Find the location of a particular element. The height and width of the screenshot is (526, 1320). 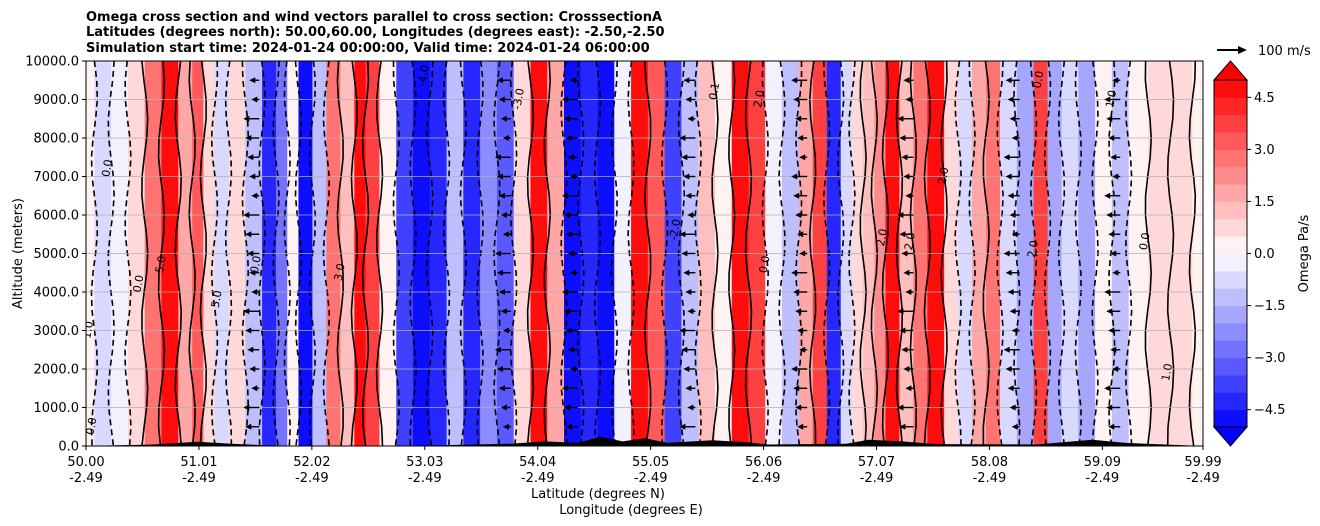

x-tick-label-latitude: 57.07 is located at coordinates (876, 462).